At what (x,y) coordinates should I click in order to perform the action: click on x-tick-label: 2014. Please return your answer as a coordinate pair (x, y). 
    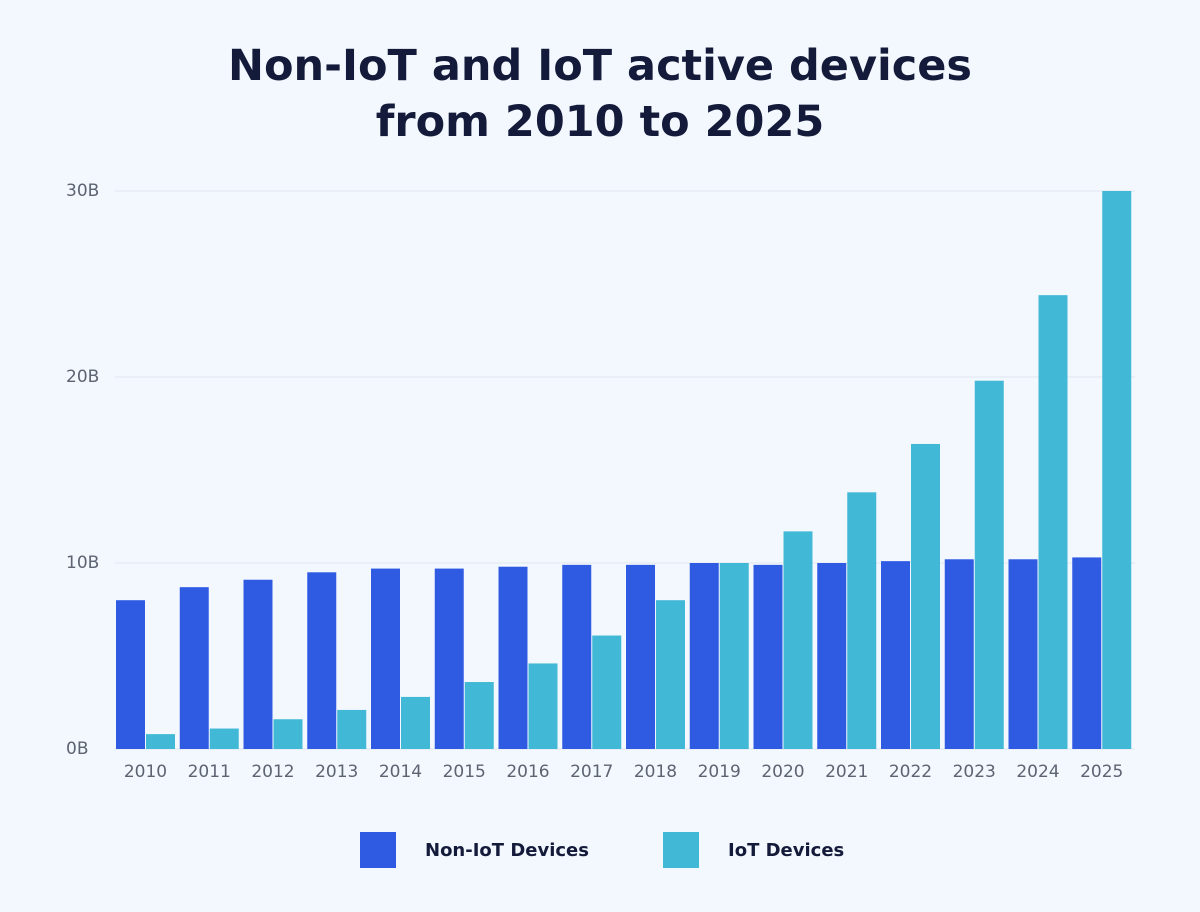
    Looking at the image, I should click on (400, 772).